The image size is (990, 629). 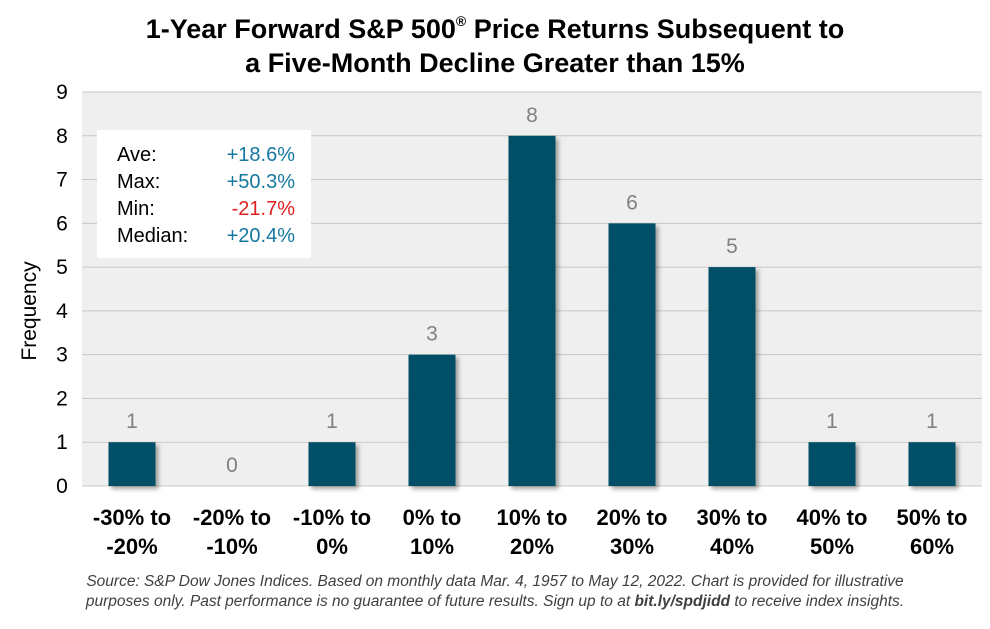 What do you see at coordinates (332, 546) in the screenshot?
I see `x-tick-label: 0%` at bounding box center [332, 546].